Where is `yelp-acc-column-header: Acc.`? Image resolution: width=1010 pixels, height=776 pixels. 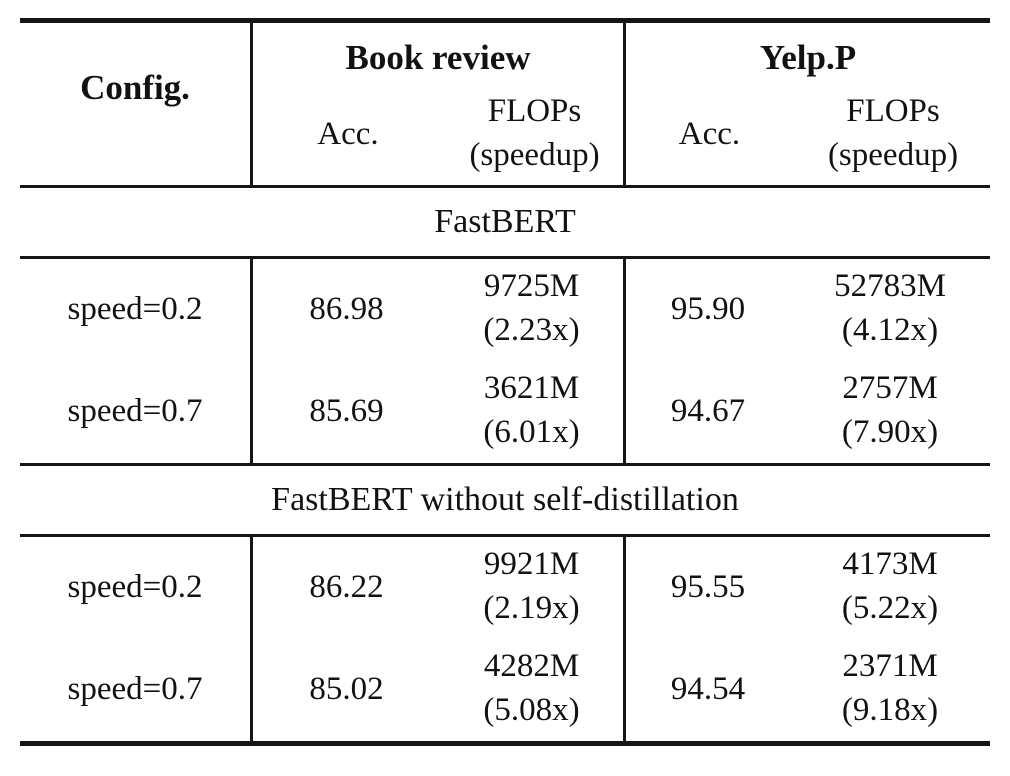
yelp-acc-column-header: Acc. is located at coordinates (709, 133).